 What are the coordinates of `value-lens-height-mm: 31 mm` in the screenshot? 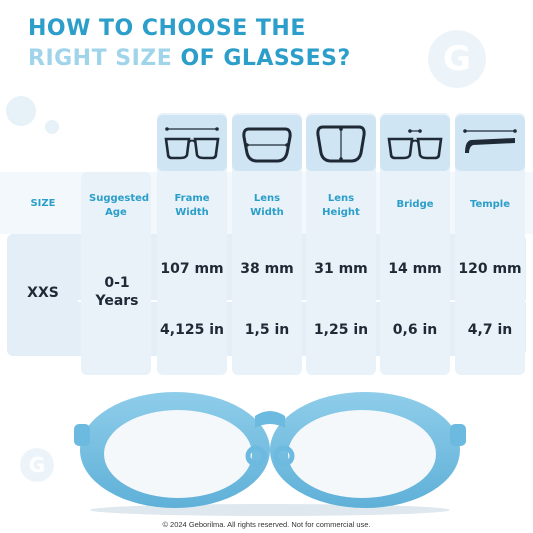 It's located at (341, 269).